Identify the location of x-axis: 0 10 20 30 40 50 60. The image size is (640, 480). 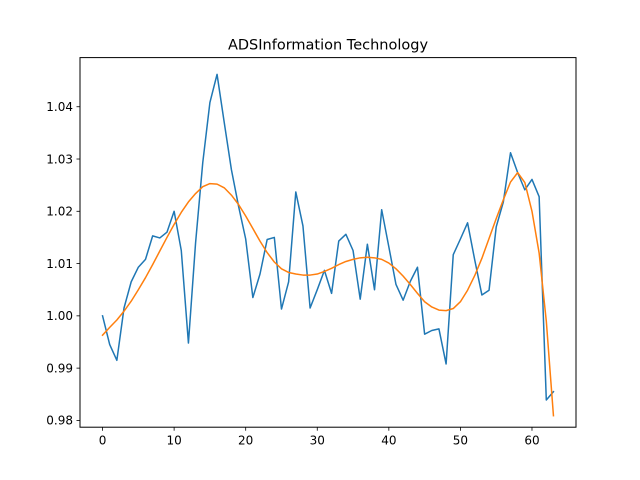
(319, 437).